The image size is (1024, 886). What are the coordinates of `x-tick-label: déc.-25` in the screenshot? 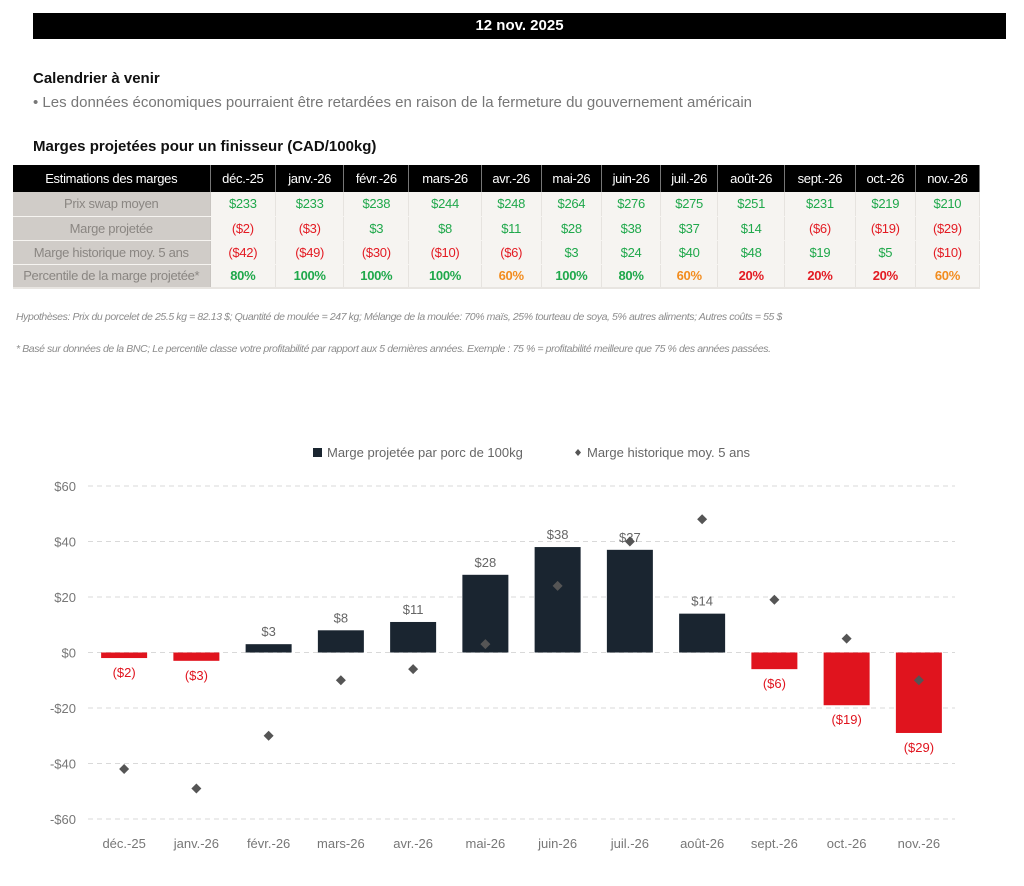 It's located at (123, 843).